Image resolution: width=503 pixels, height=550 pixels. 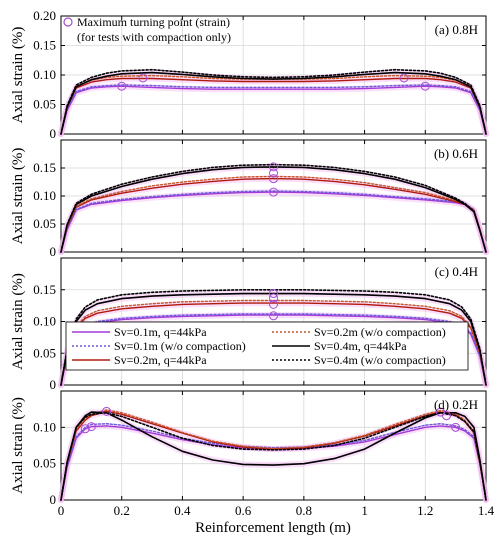 I want to click on x-tick-label: 1, so click(x=364, y=510).